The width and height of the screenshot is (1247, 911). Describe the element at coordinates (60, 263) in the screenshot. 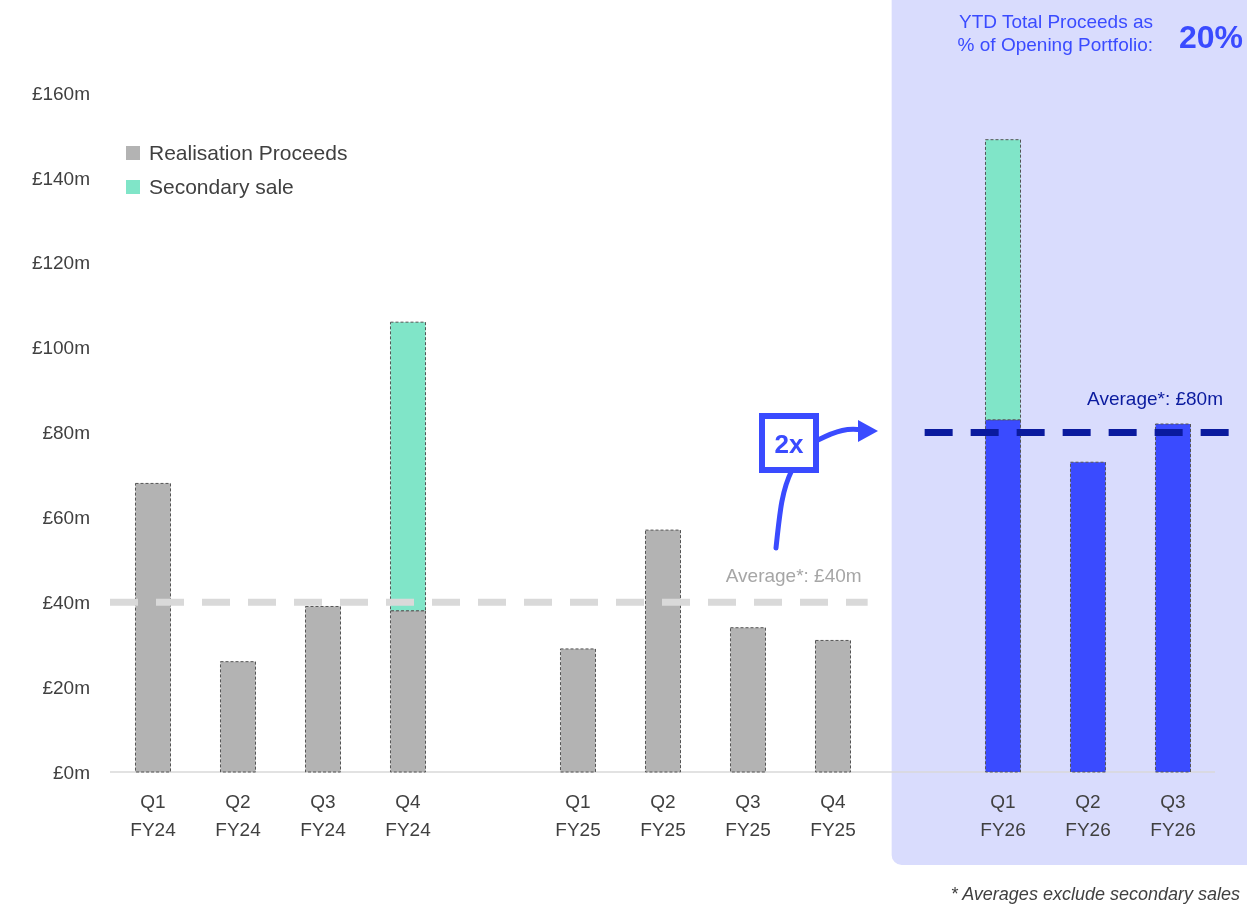

I see `y-tick-label: £120m` at that location.